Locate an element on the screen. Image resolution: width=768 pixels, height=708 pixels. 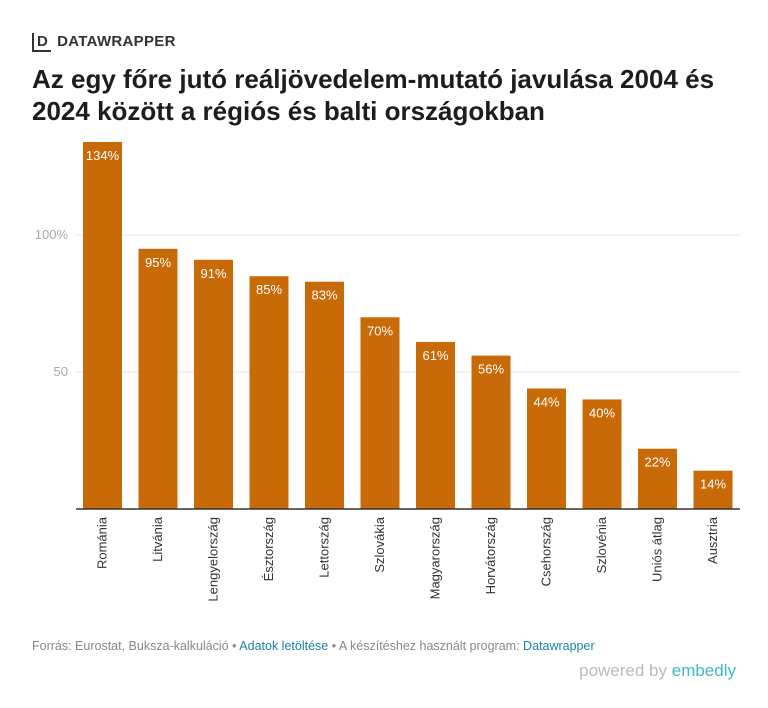
logo-mark: D is located at coordinates (42, 42).